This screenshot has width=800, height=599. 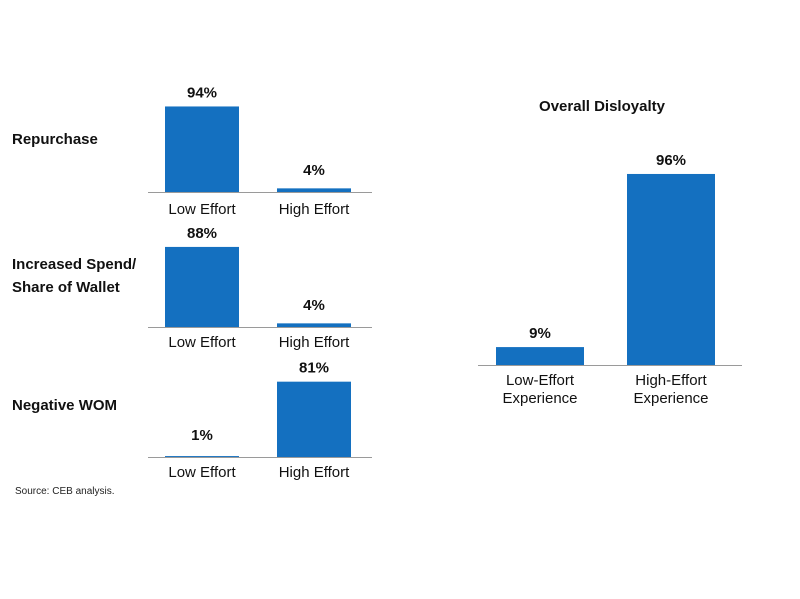 I want to click on category-label-overall-disloyalty-1-line-1: Low-Effort, so click(x=540, y=380).